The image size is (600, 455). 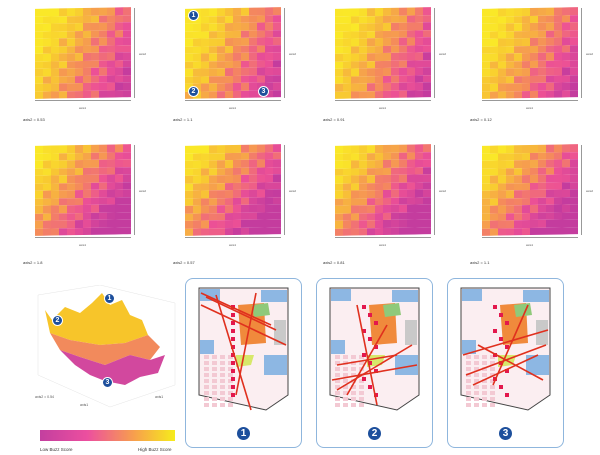 I want to click on floor-plan-panel-3: 3, so click(x=505, y=363).